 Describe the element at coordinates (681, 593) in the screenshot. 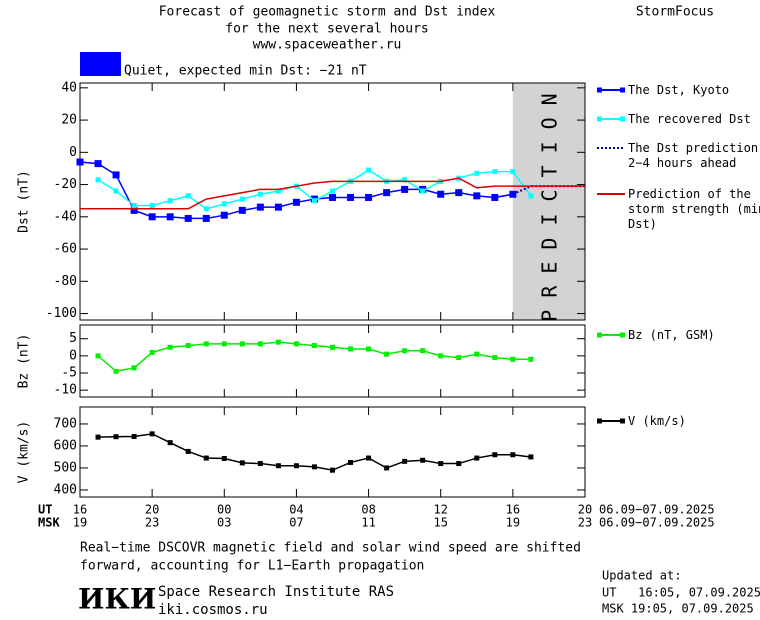

I see `updated: UT 16:05, 07.09.2025` at that location.